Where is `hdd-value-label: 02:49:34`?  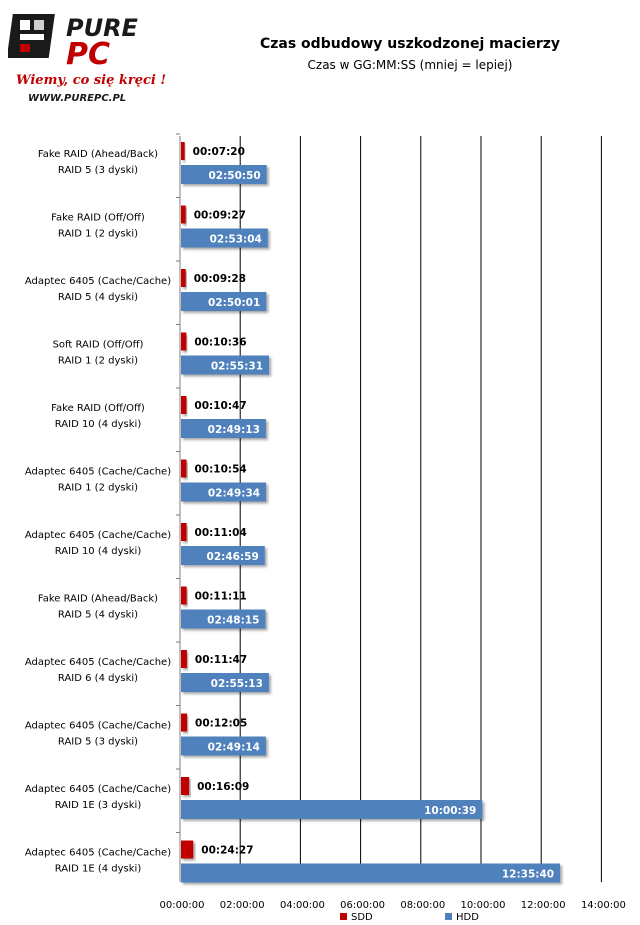
hdd-value-label: 02:49:34 is located at coordinates (234, 494).